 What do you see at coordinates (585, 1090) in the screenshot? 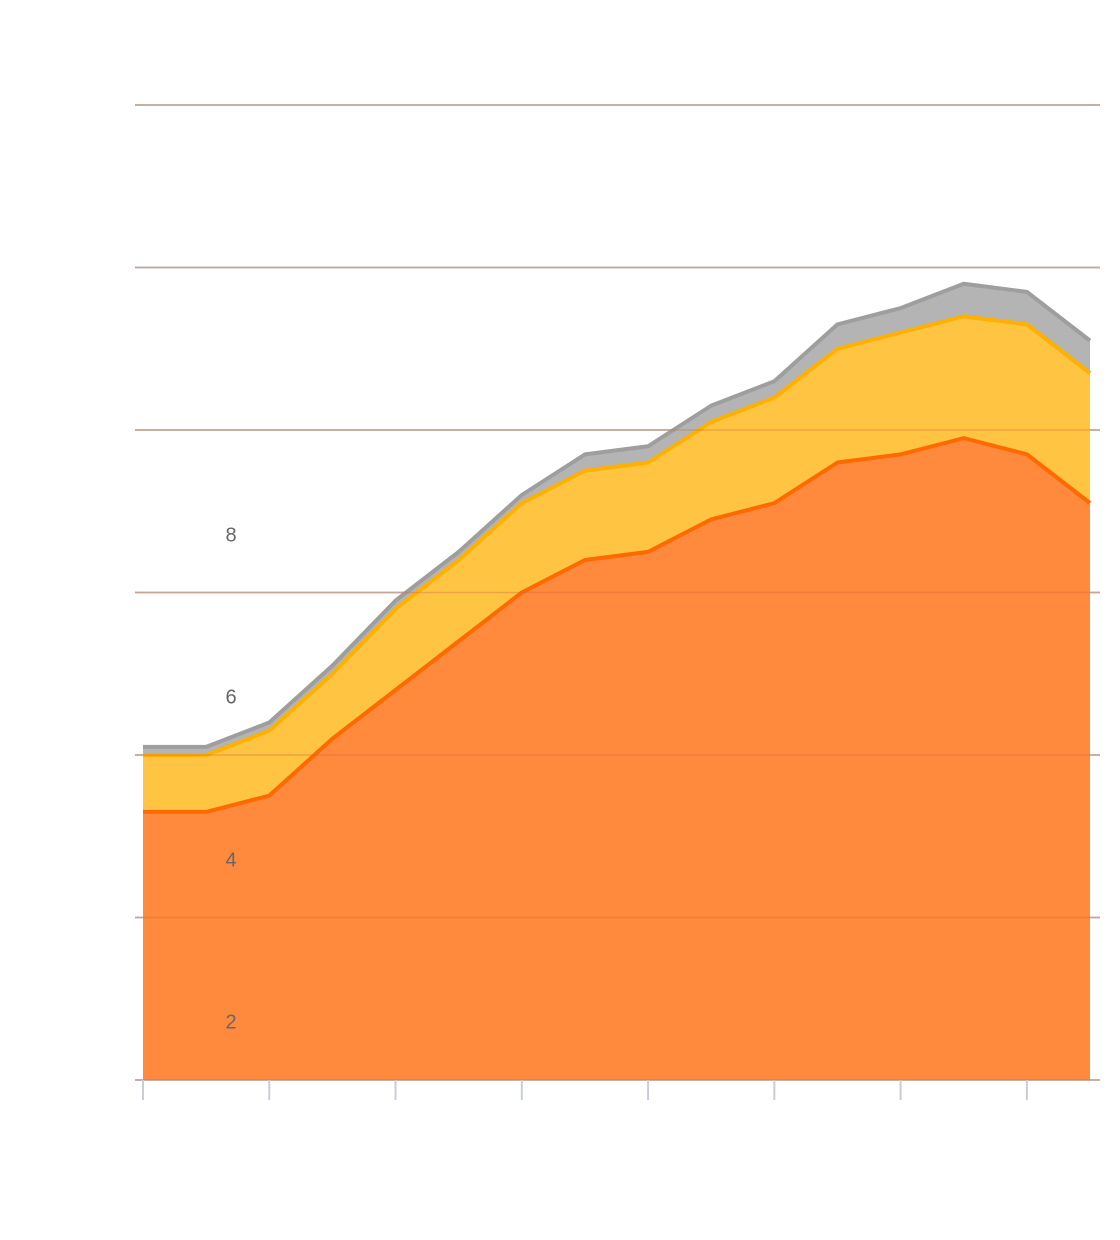
I see `x-axis-ticks` at bounding box center [585, 1090].